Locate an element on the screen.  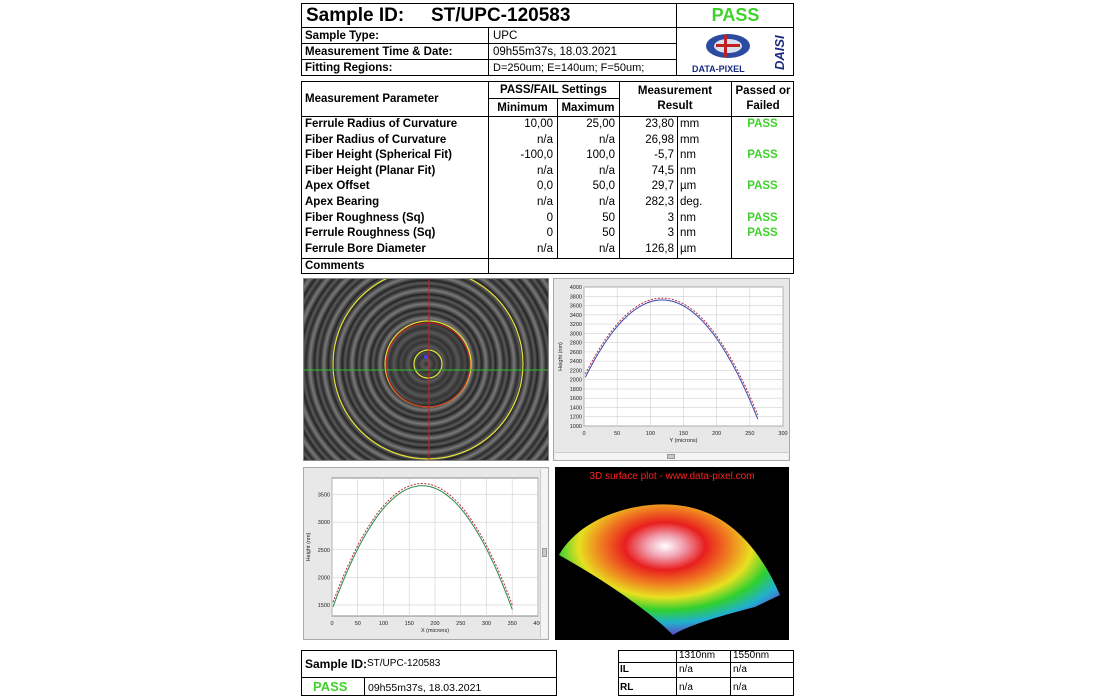
y-tick-label: 4000 is located at coordinates (576, 288).